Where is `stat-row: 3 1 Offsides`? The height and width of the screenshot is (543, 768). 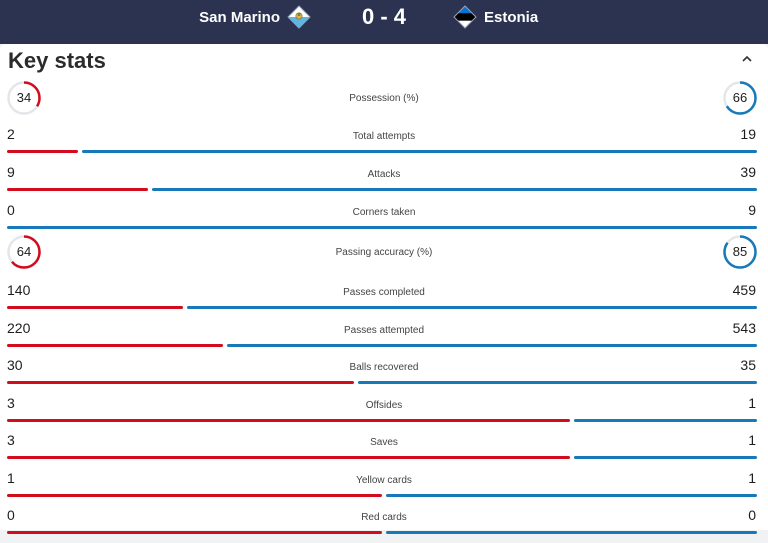
stat-row: 3 1 Offsides is located at coordinates (384, 412).